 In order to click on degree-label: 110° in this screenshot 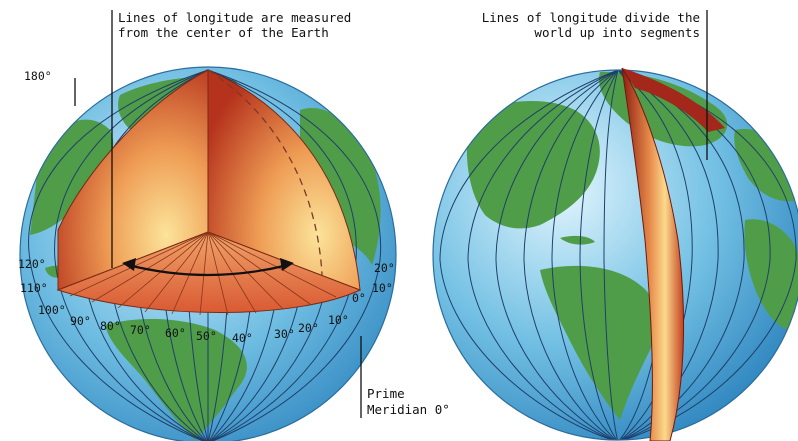, I will do `click(34, 288)`.